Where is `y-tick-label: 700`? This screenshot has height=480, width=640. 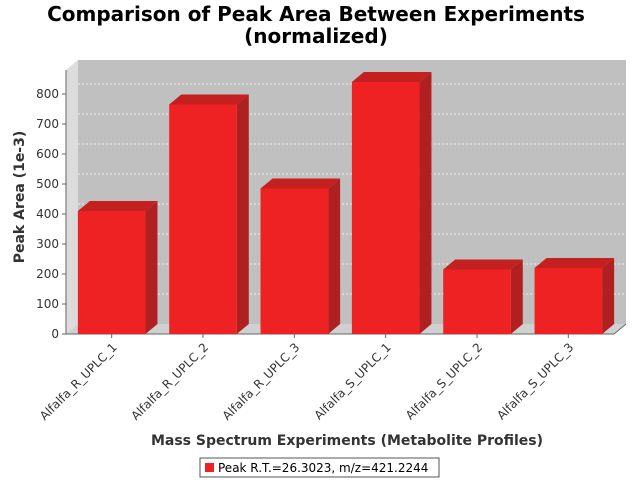
y-tick-label: 700 is located at coordinates (47, 124).